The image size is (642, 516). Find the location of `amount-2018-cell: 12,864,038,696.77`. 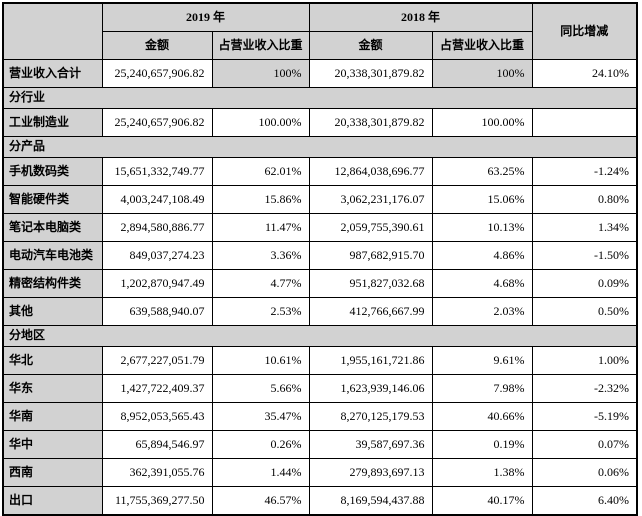

amount-2018-cell: 12,864,038,696.77 is located at coordinates (370, 171).